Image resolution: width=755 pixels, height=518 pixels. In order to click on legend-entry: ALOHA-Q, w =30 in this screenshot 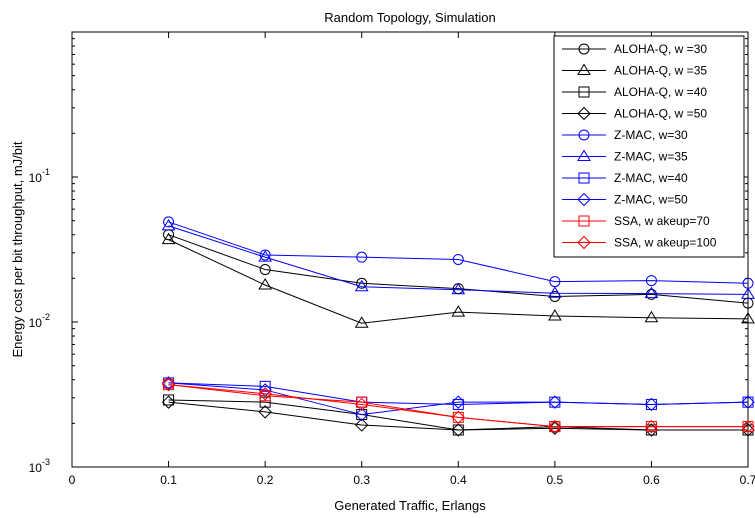, I will do `click(634, 49)`.